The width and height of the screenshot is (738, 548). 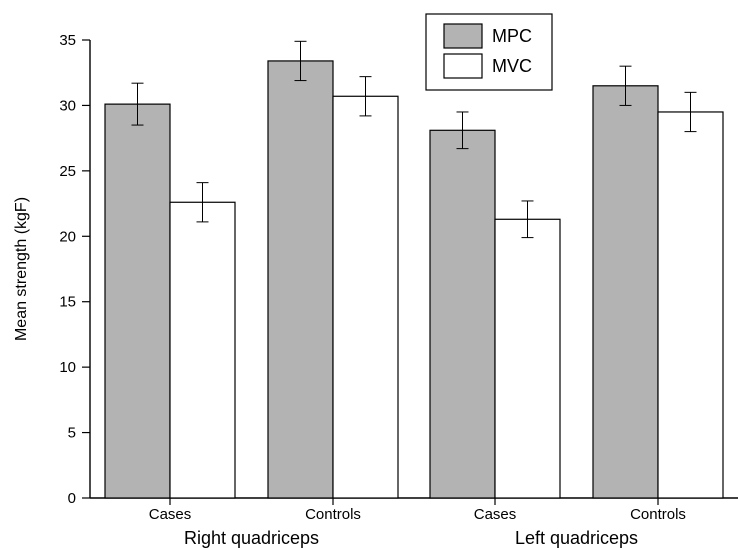 I want to click on y-tick-label-15: 15, so click(x=67, y=302).